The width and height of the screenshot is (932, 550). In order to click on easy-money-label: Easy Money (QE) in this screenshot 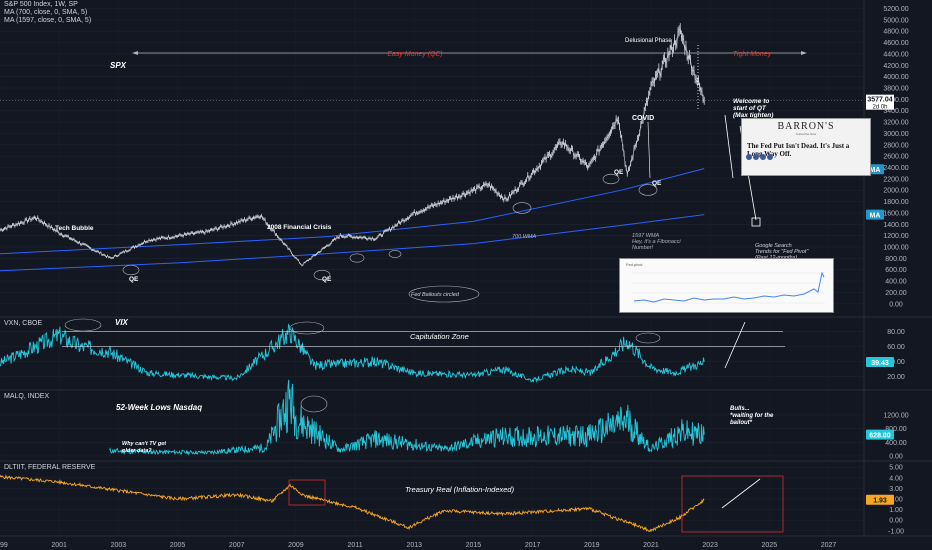, I will do `click(414, 54)`.